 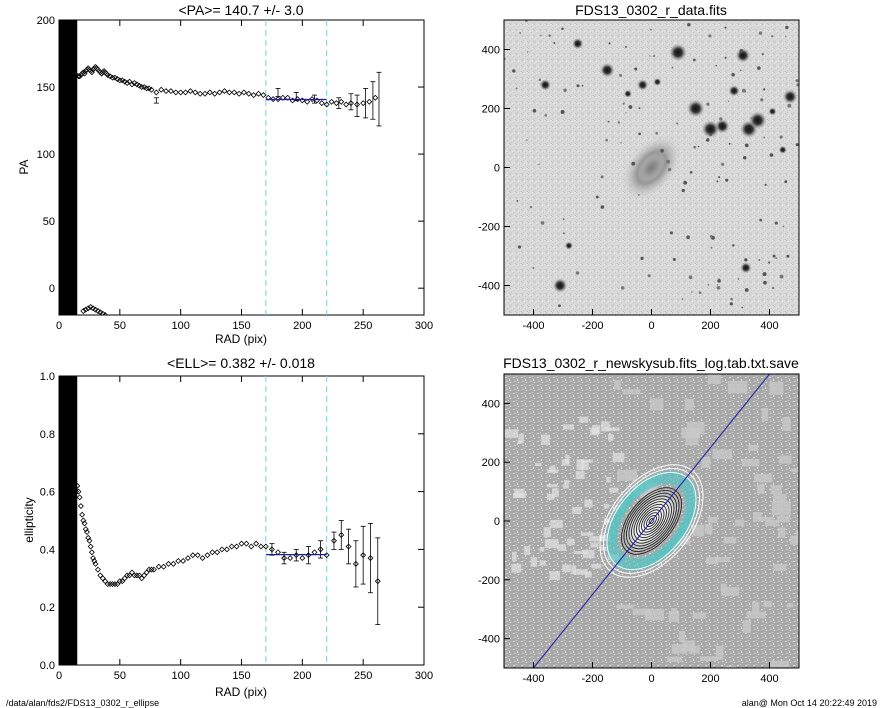 What do you see at coordinates (302, 326) in the screenshot?
I see `pa-x-tick-label: 200` at bounding box center [302, 326].